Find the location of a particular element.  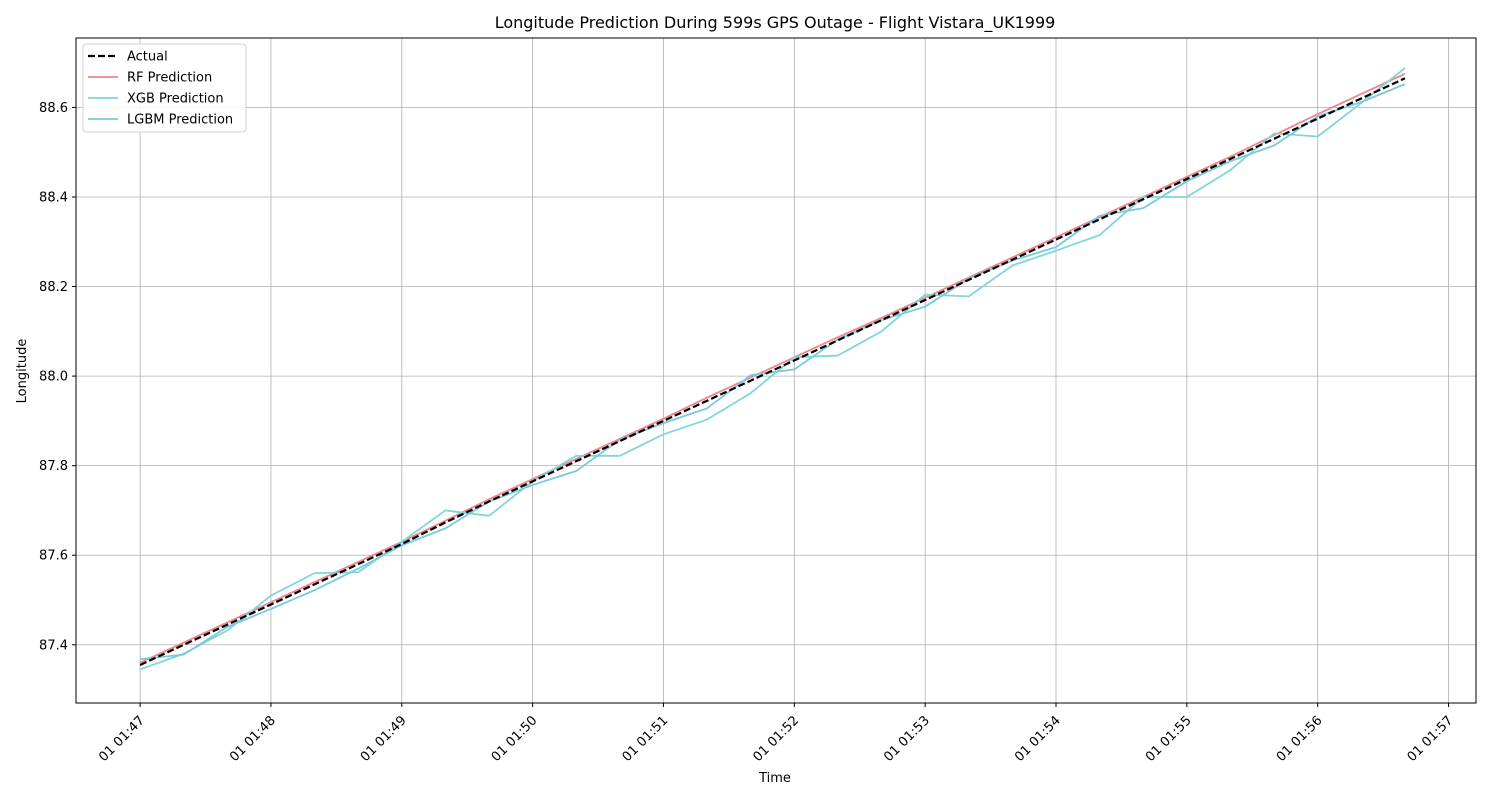

y-tick-label: 87.4 is located at coordinates (53, 645).